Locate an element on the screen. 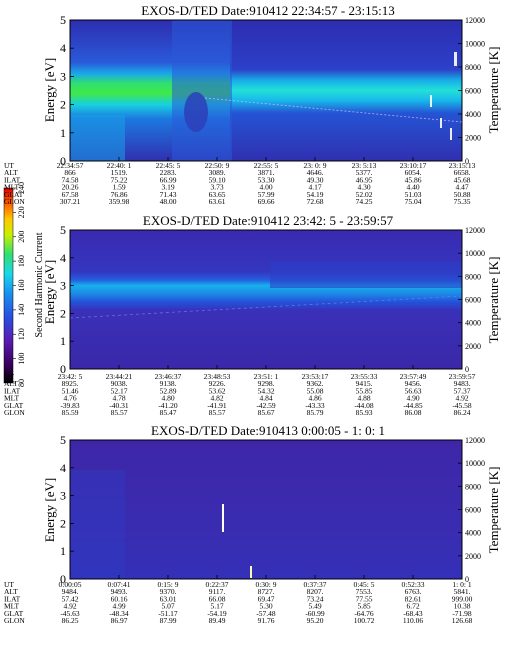 The width and height of the screenshot is (505, 649). table-cell: 6.72 is located at coordinates (412, 606).